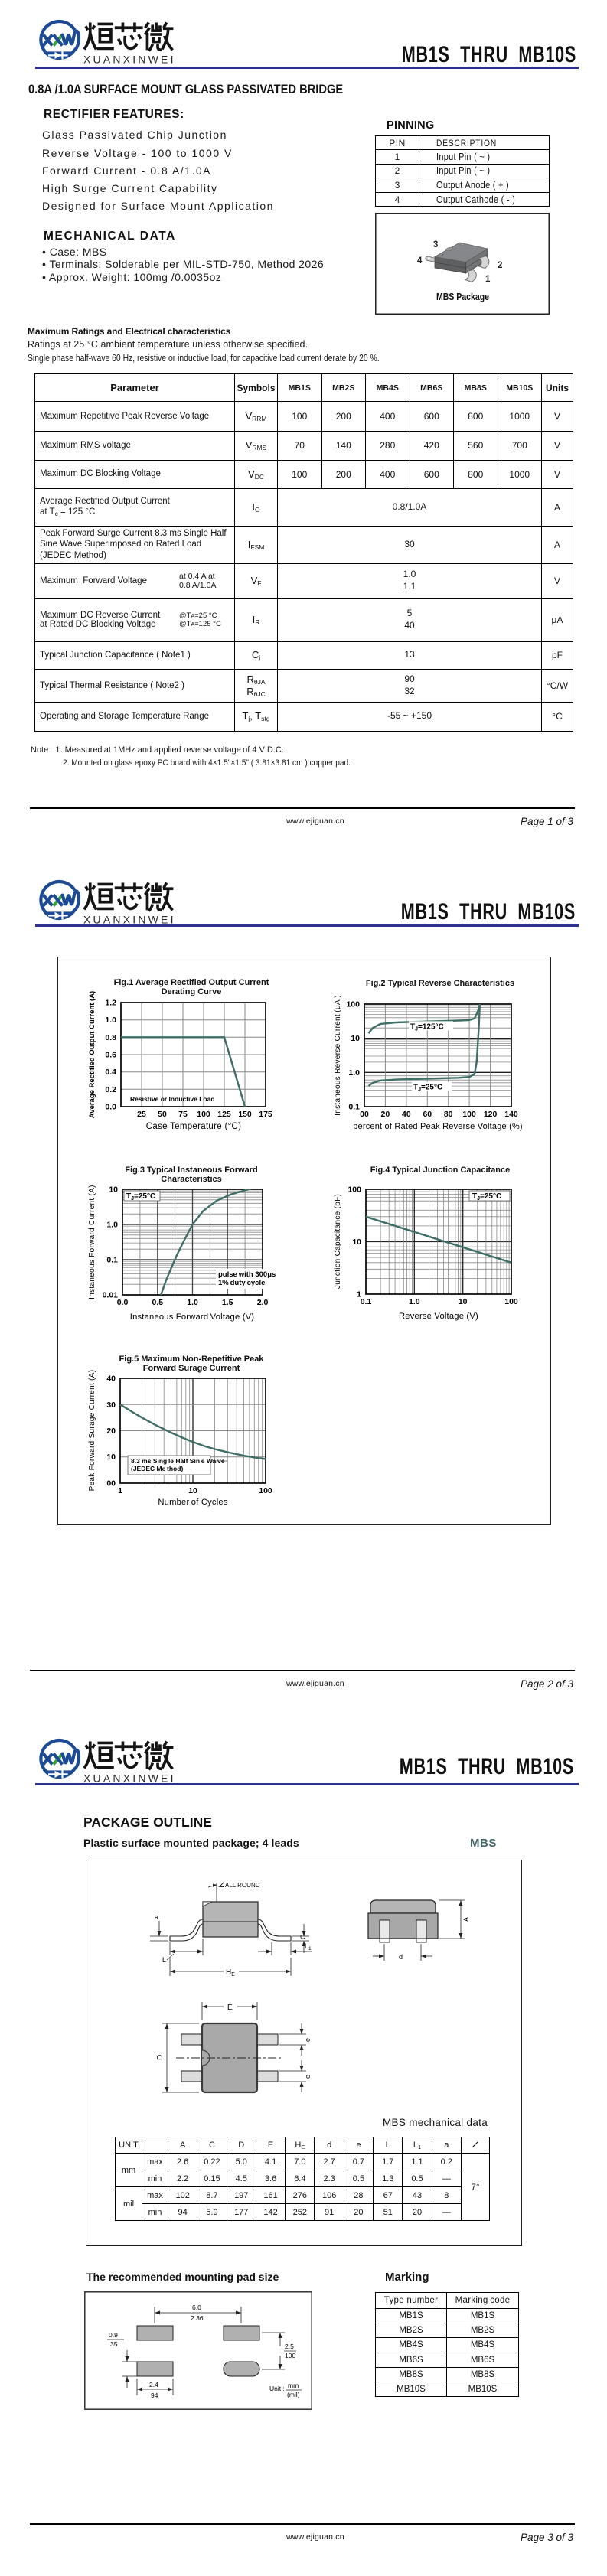 This screenshot has height=2576, width=607. What do you see at coordinates (247, 1274) in the screenshot?
I see `svg-text: pulse with 300μs` at bounding box center [247, 1274].